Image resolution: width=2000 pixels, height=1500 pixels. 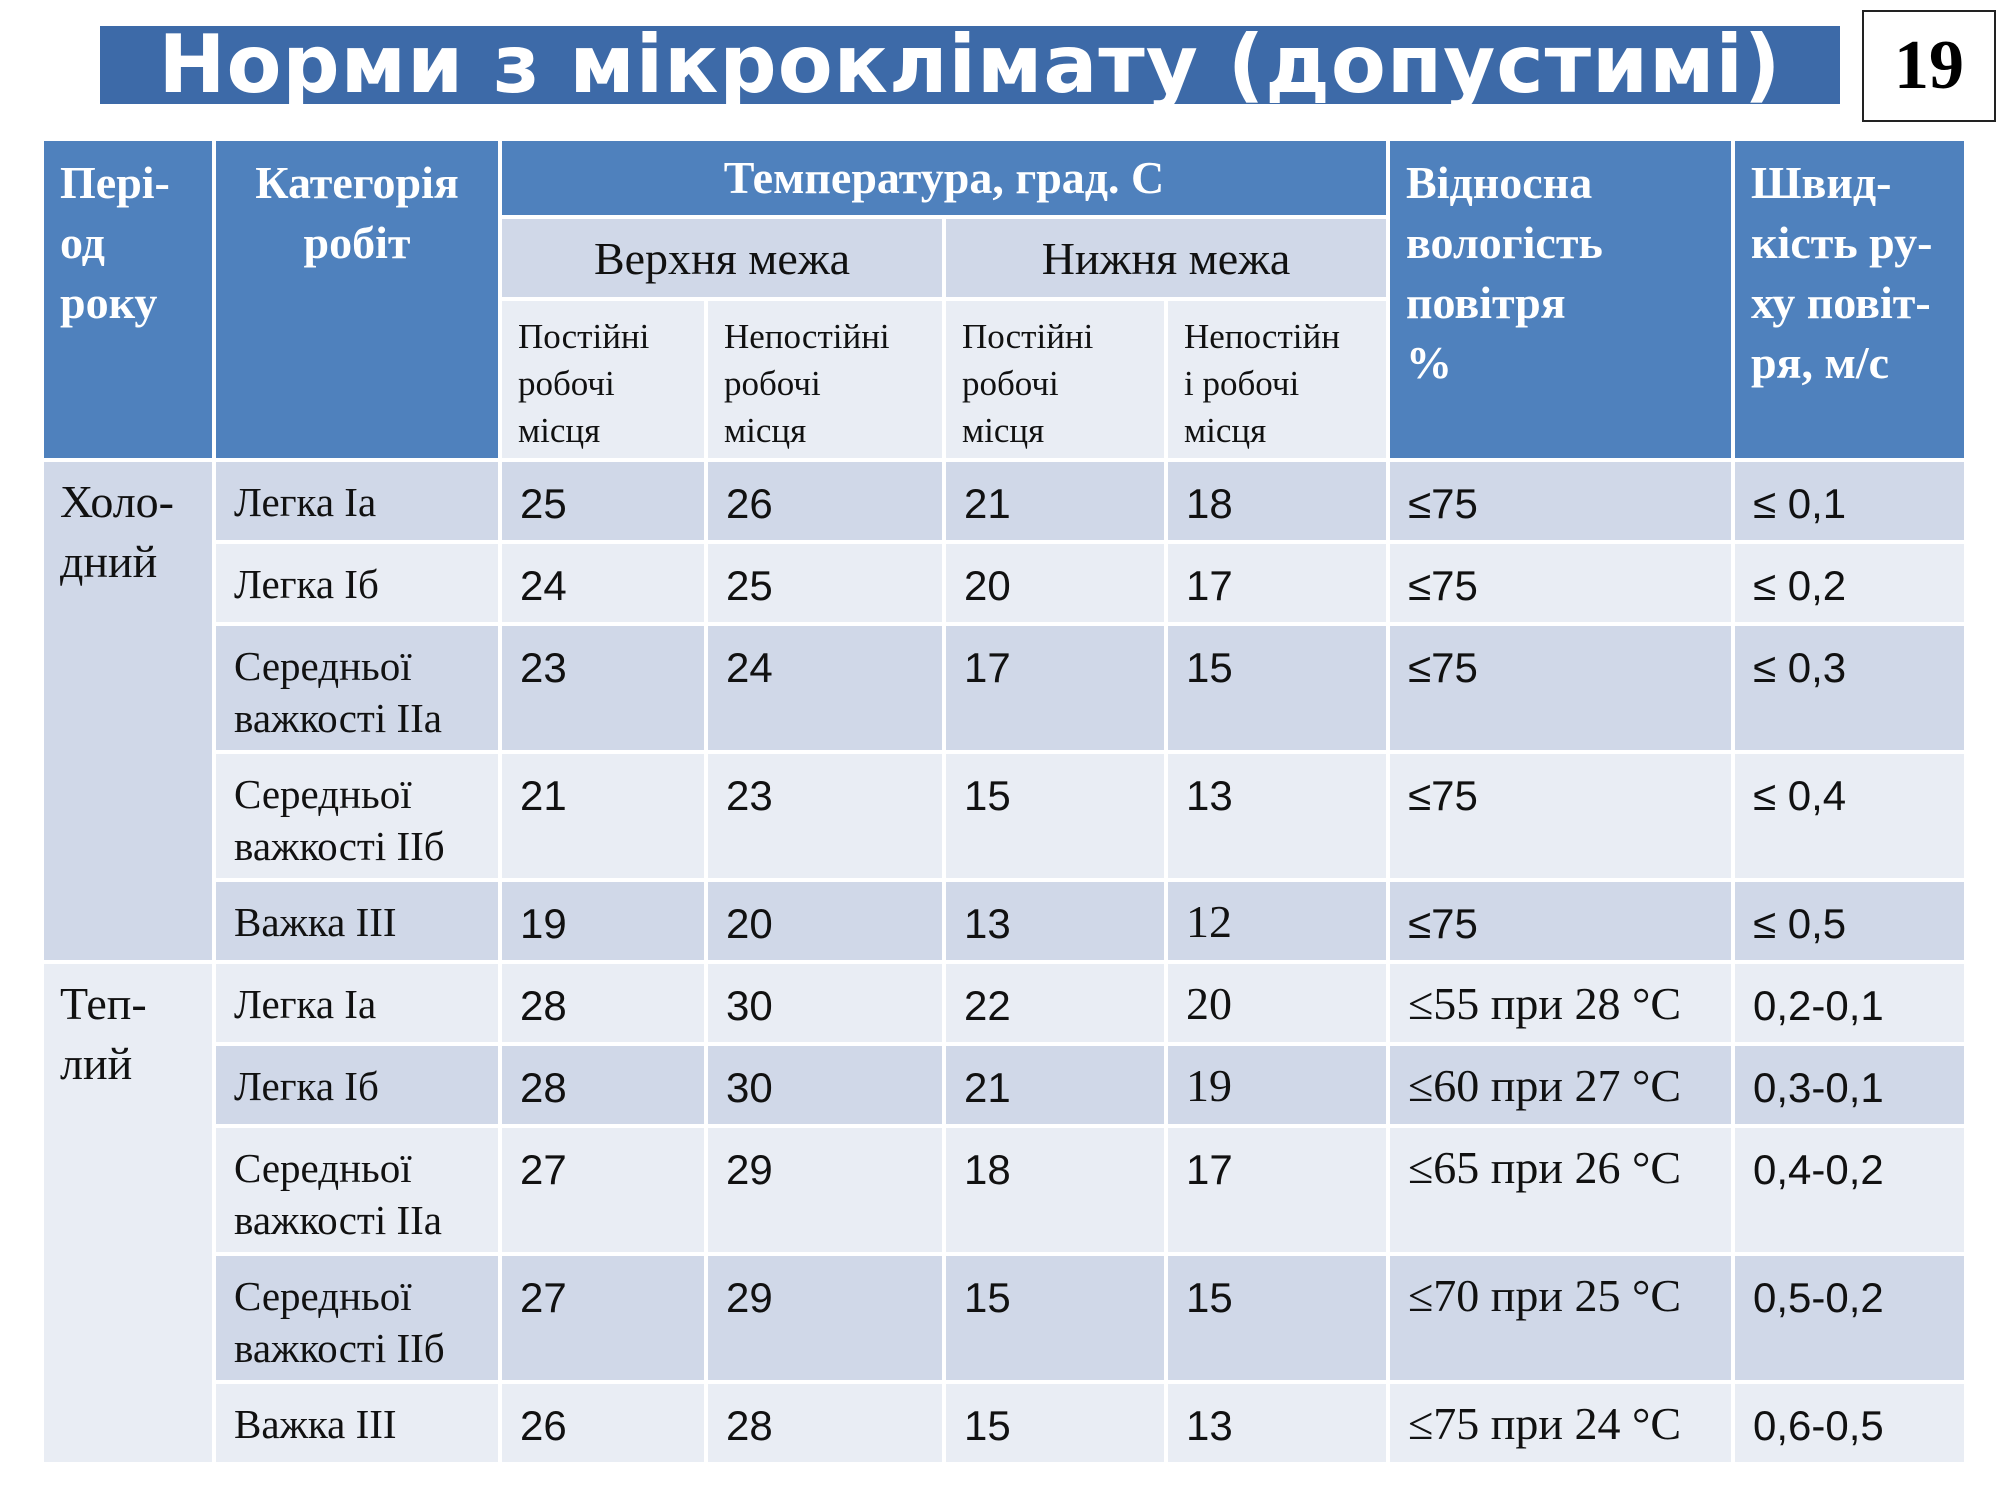 What do you see at coordinates (825, 1423) in the screenshot?
I see `upper-nonpermanent-cell: 28` at bounding box center [825, 1423].